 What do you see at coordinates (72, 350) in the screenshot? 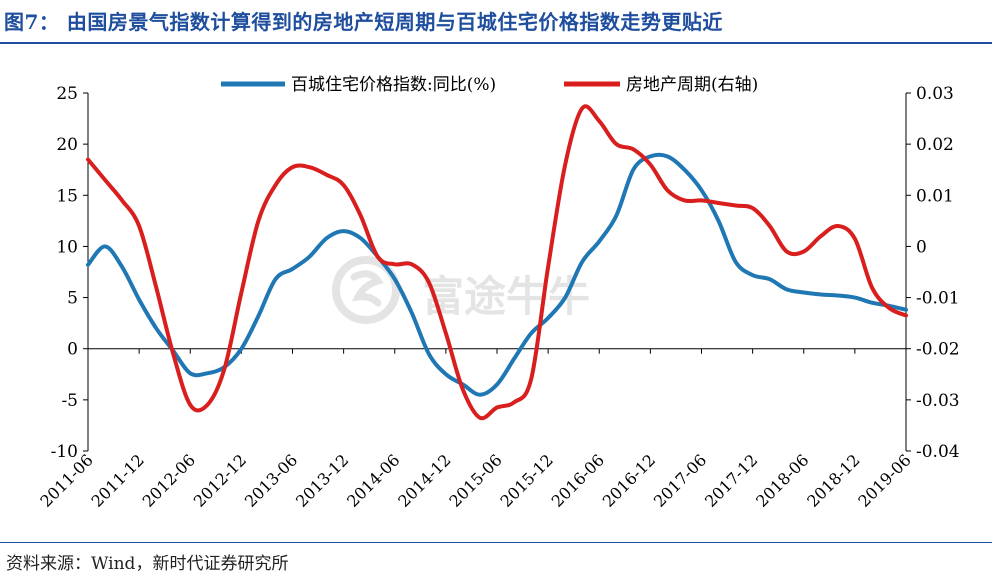
I see `left-tick-label: 0` at bounding box center [72, 350].